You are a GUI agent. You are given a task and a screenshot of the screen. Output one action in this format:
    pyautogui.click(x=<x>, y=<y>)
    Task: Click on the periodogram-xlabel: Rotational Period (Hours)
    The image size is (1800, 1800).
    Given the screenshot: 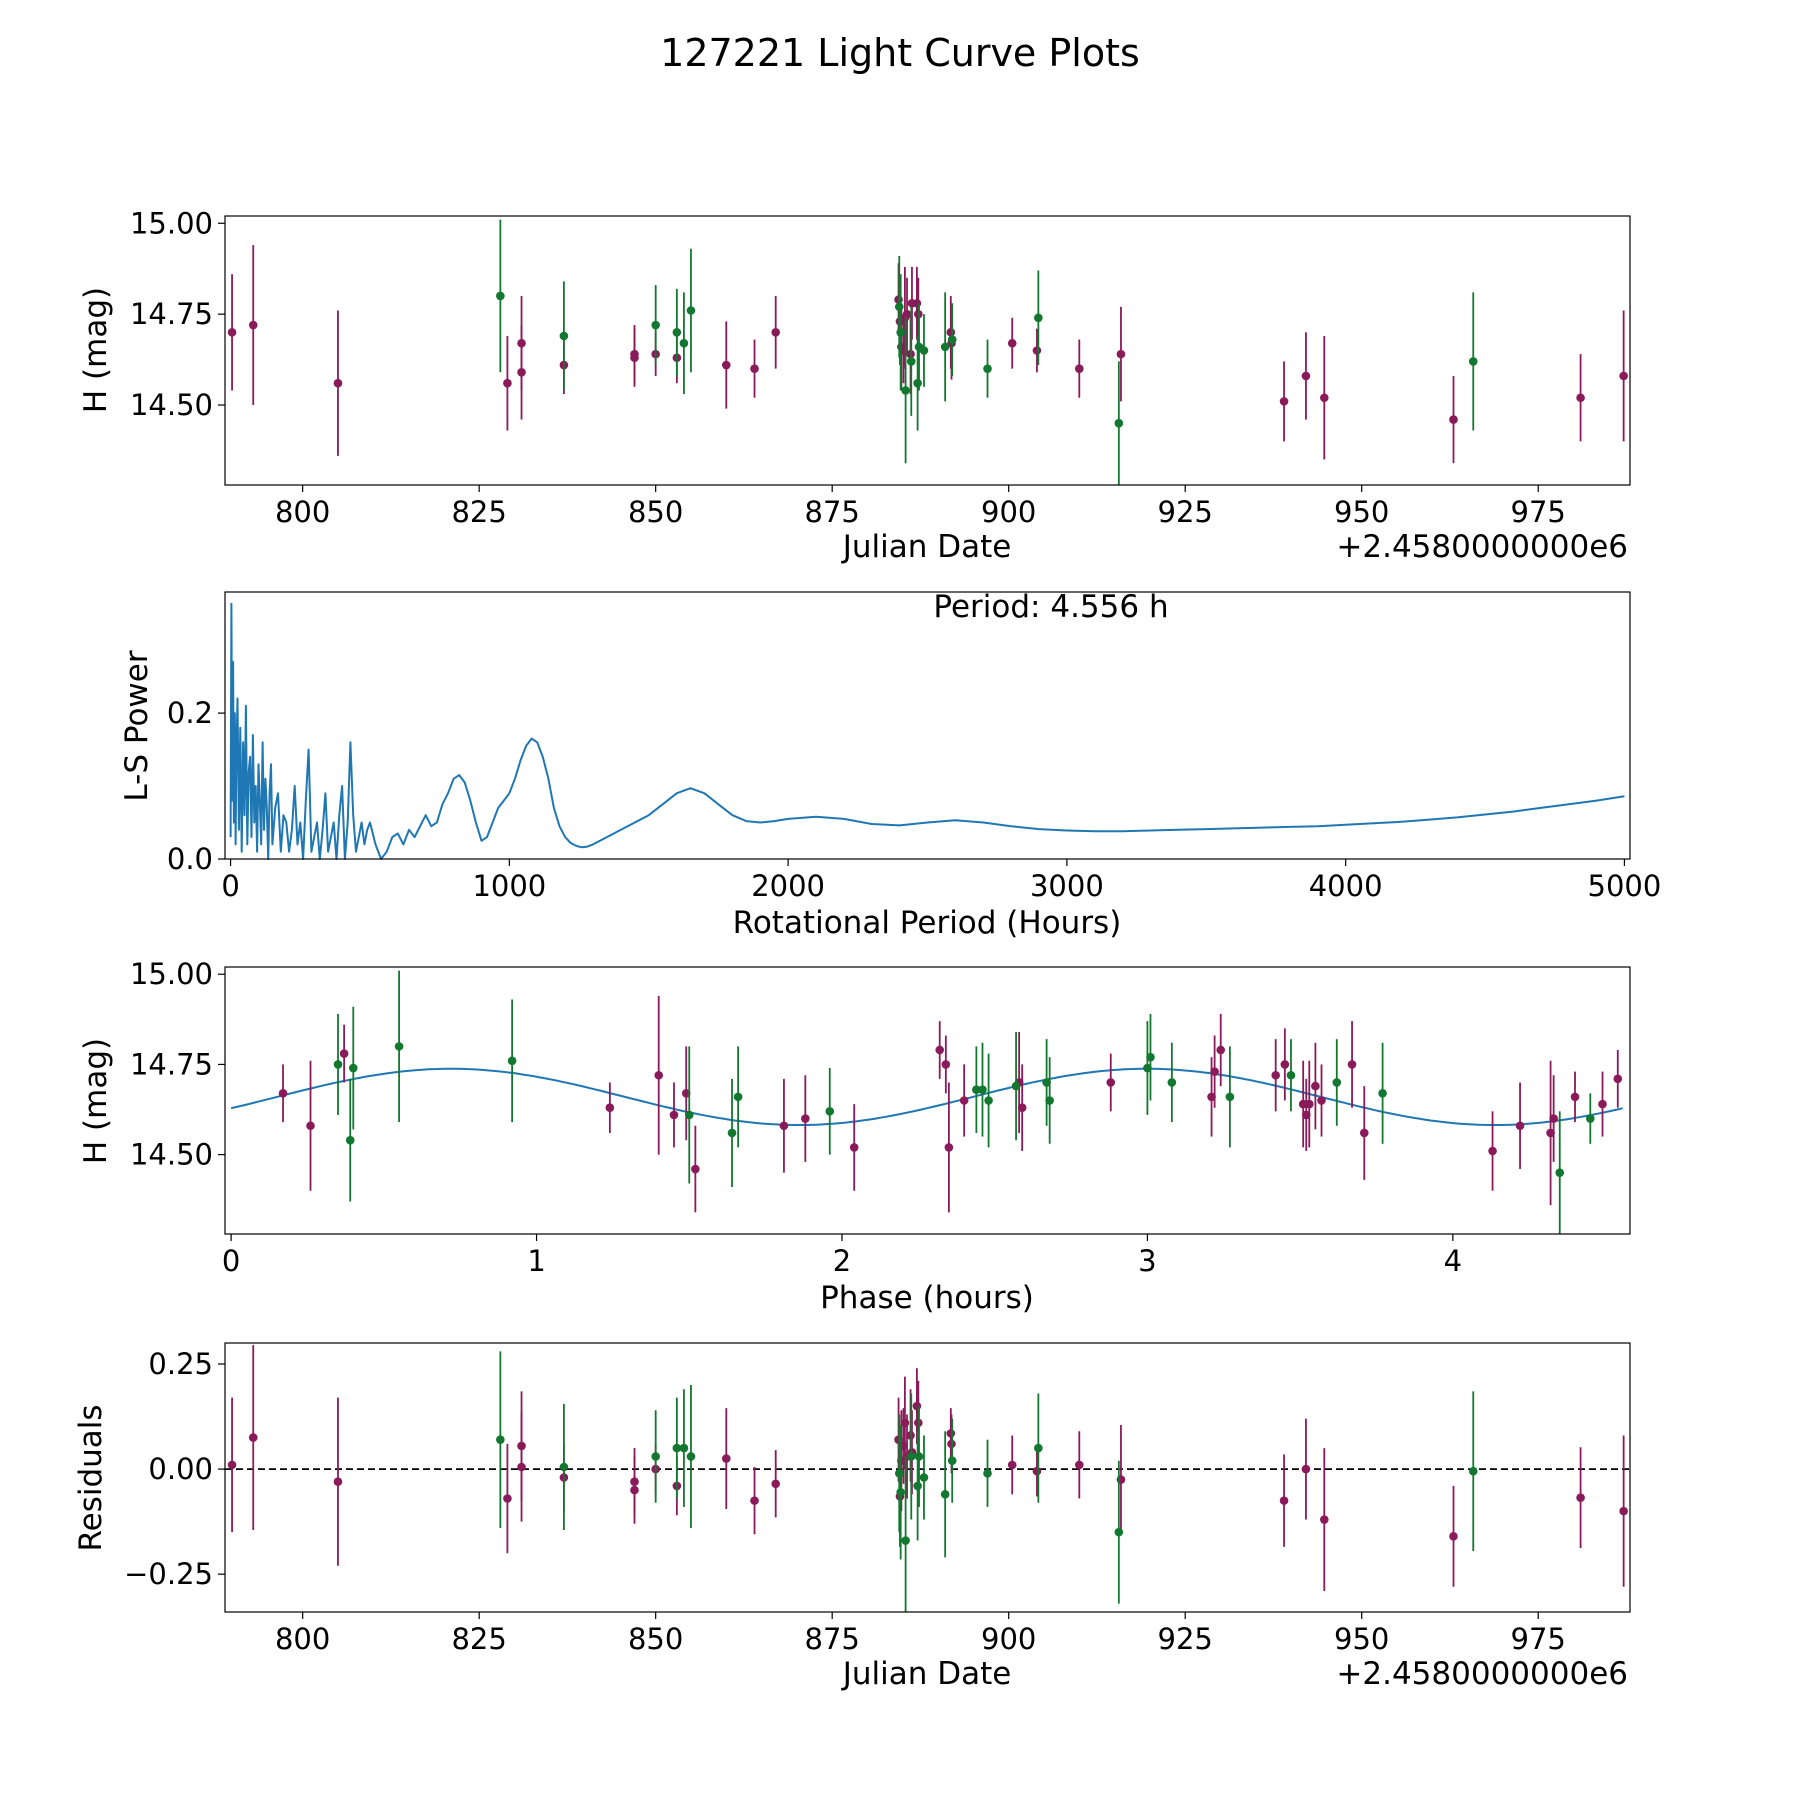 What is the action you would take?
    pyautogui.click(x=927, y=923)
    